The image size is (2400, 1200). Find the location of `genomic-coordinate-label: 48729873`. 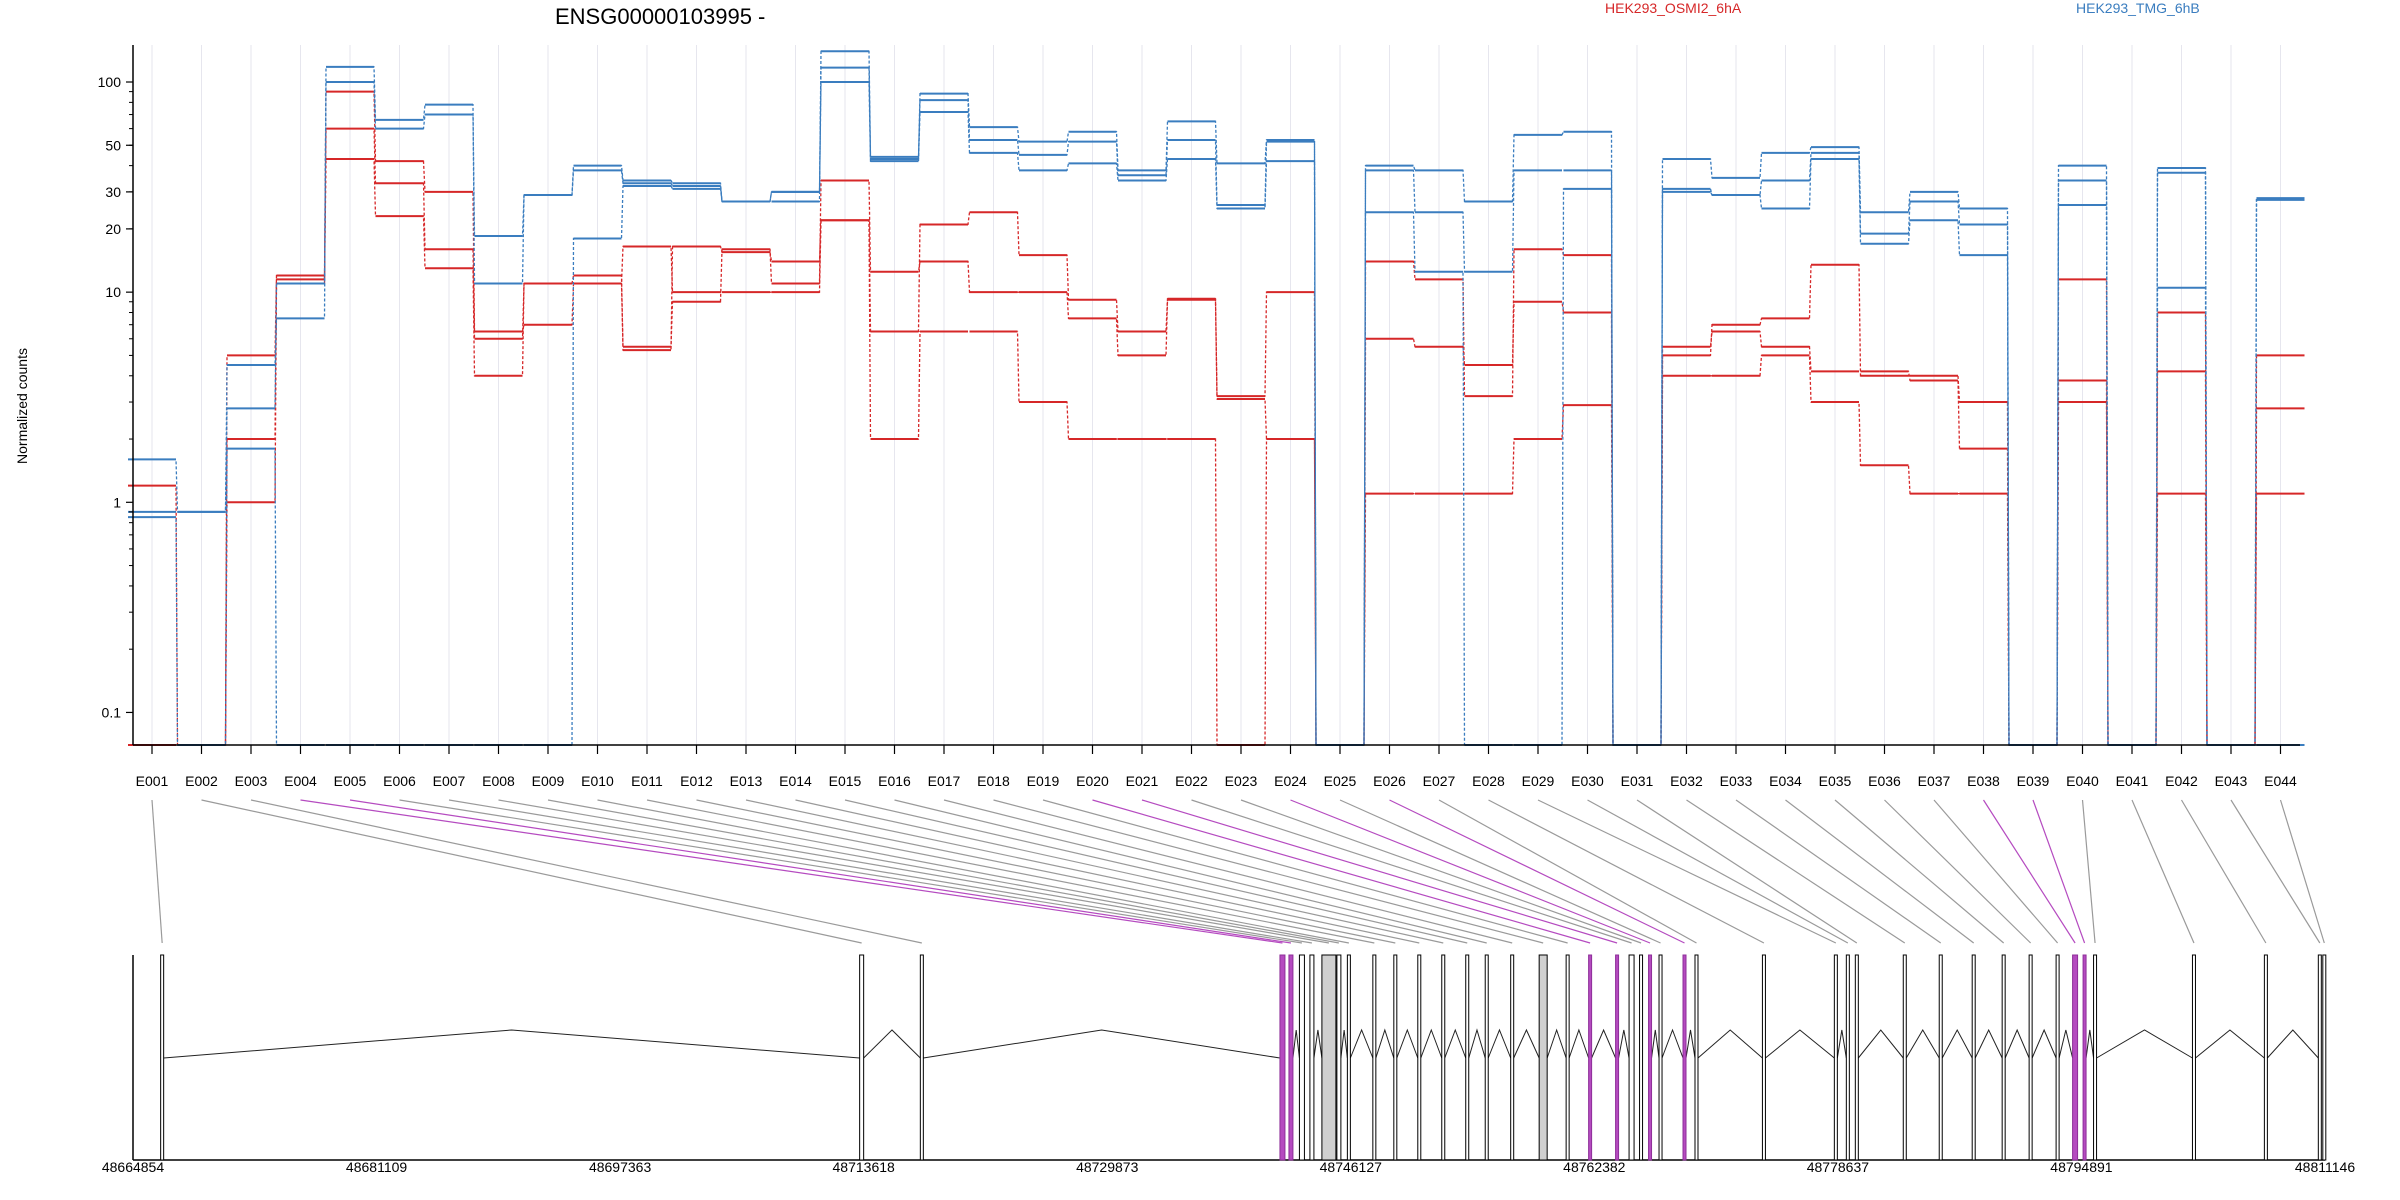

genomic-coordinate-label: 48729873 is located at coordinates (1107, 1167).